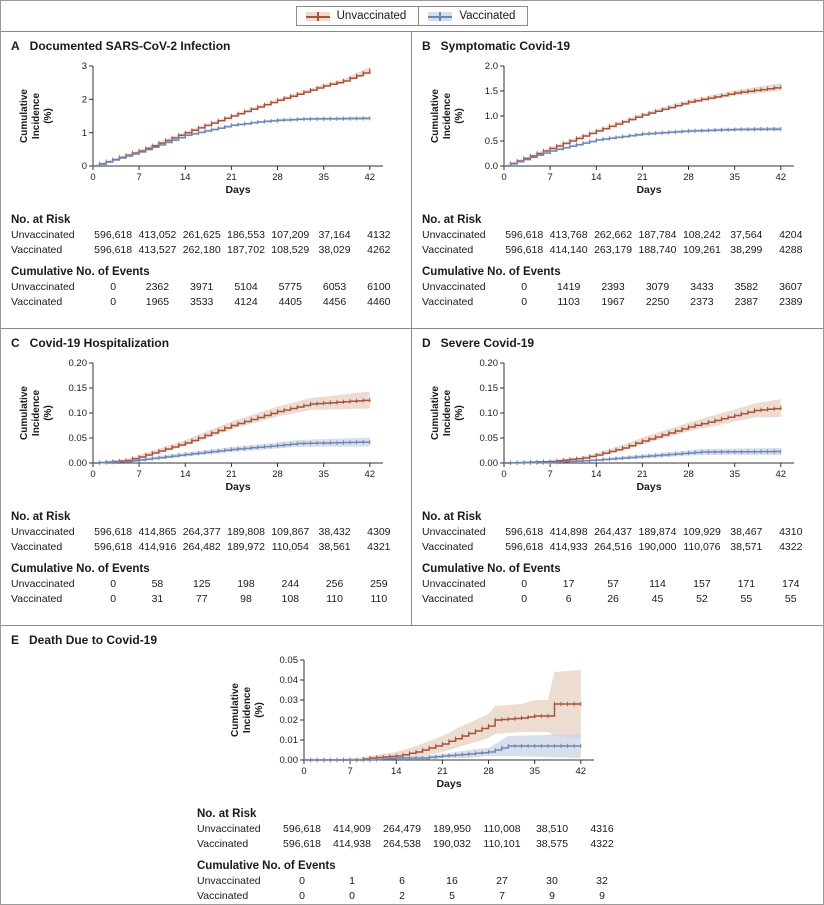 This screenshot has height=905, width=824. What do you see at coordinates (235, 710) in the screenshot?
I see `y-axis-title-line: Cumulative` at bounding box center [235, 710].